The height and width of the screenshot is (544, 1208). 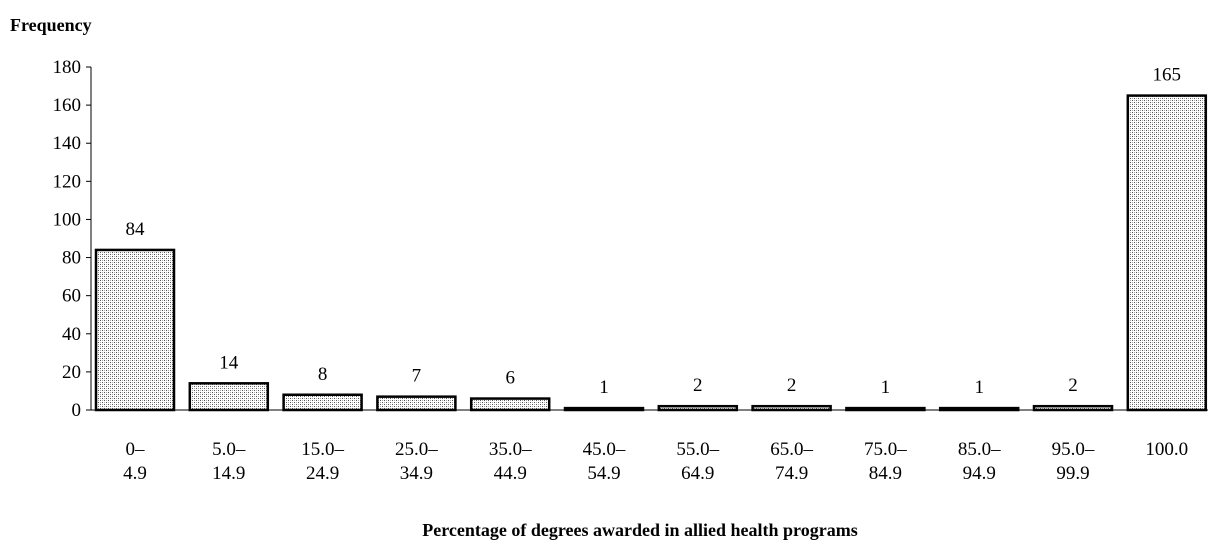 What do you see at coordinates (67, 105) in the screenshot?
I see `y-tick-label: 160` at bounding box center [67, 105].